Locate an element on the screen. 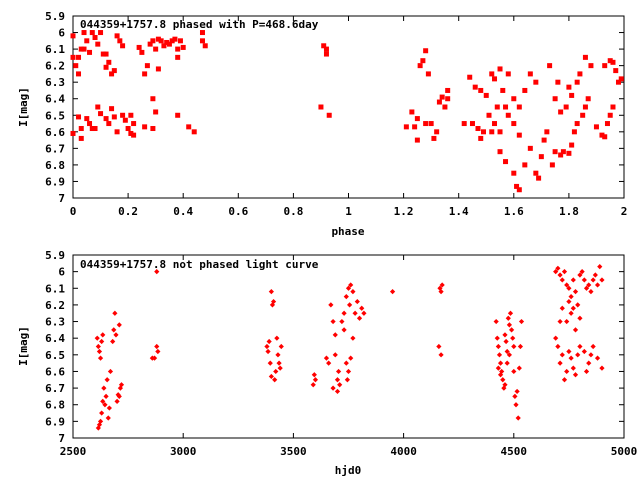 The image size is (640, 480). x-tick-label: 1.4 is located at coordinates (459, 211).